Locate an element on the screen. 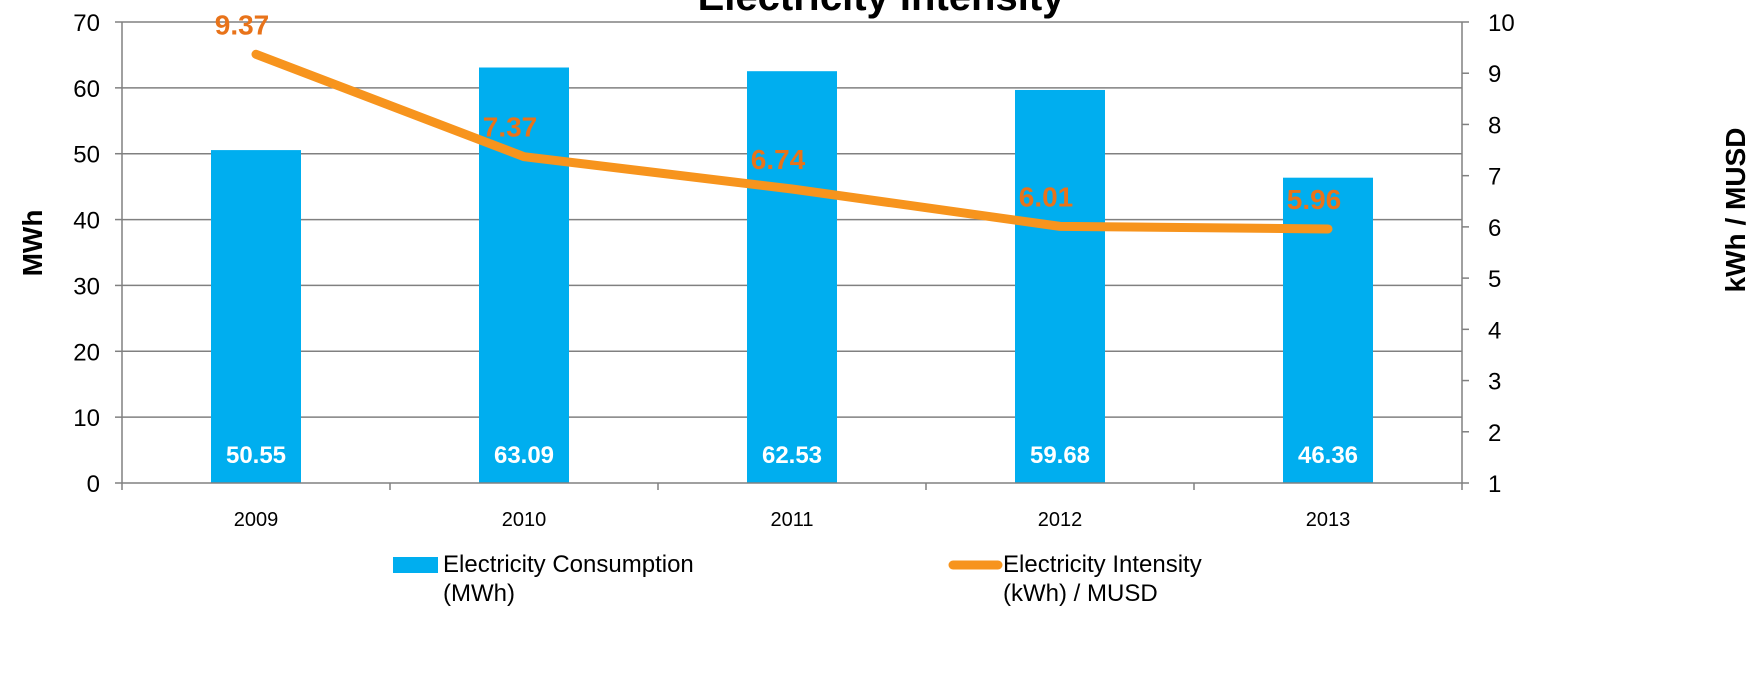  y-axis-right-tick-label: 9 is located at coordinates (1494, 74).